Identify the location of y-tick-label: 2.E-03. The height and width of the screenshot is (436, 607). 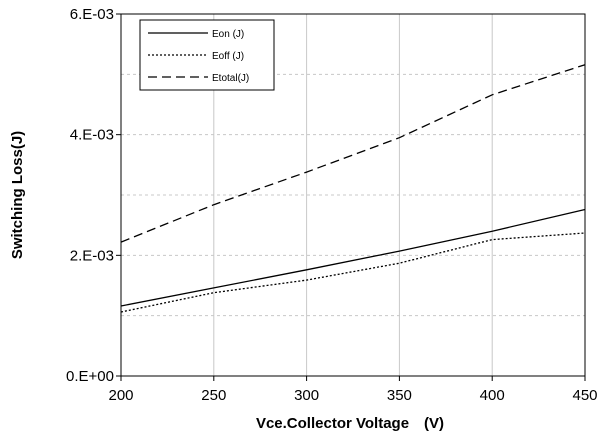
(92, 255).